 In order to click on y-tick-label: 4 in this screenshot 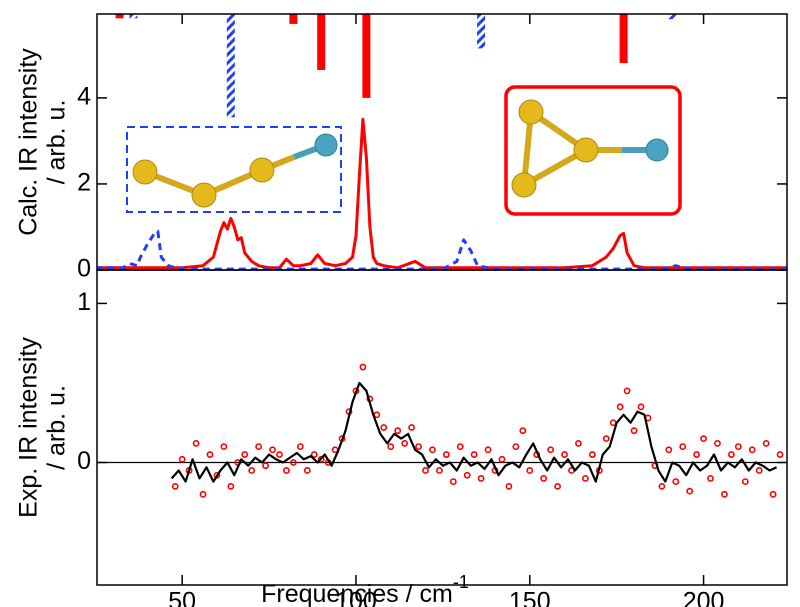, I will do `click(84, 97)`.